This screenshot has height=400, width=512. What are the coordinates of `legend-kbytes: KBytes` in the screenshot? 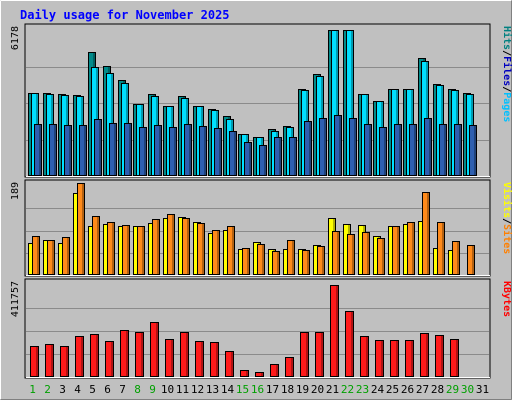 It's located at (506, 299).